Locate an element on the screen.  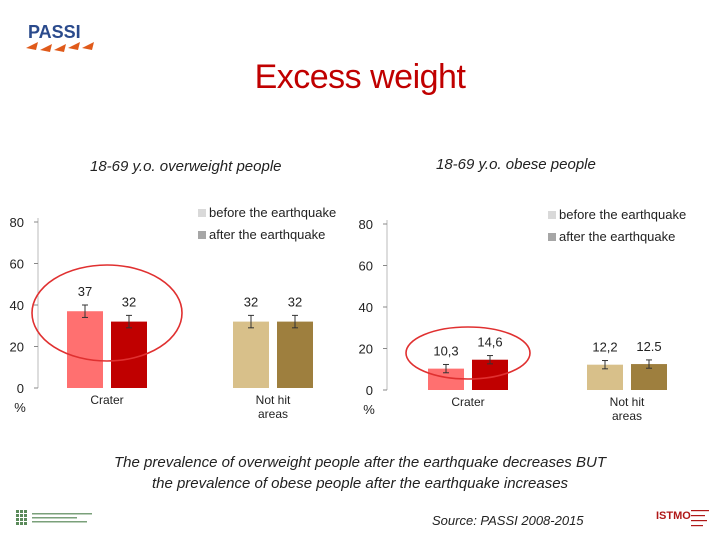
page-title: Excess weight is located at coordinates (360, 77).